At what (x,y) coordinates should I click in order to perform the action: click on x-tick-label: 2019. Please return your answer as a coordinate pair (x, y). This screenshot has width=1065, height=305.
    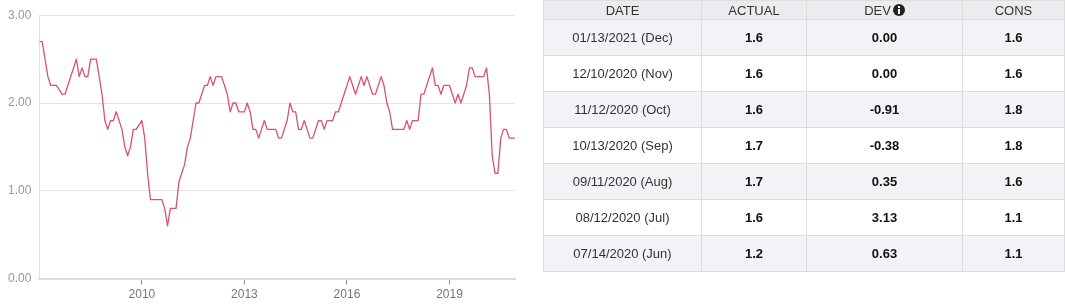
    Looking at the image, I should click on (450, 294).